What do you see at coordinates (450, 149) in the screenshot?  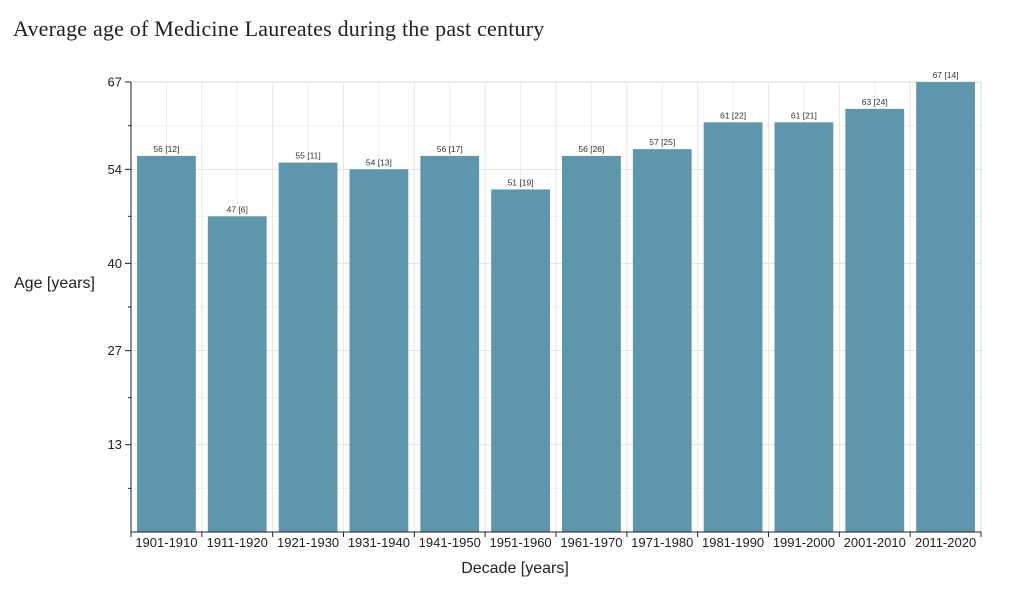 I see `bar-data-label: 56 [17]` at bounding box center [450, 149].